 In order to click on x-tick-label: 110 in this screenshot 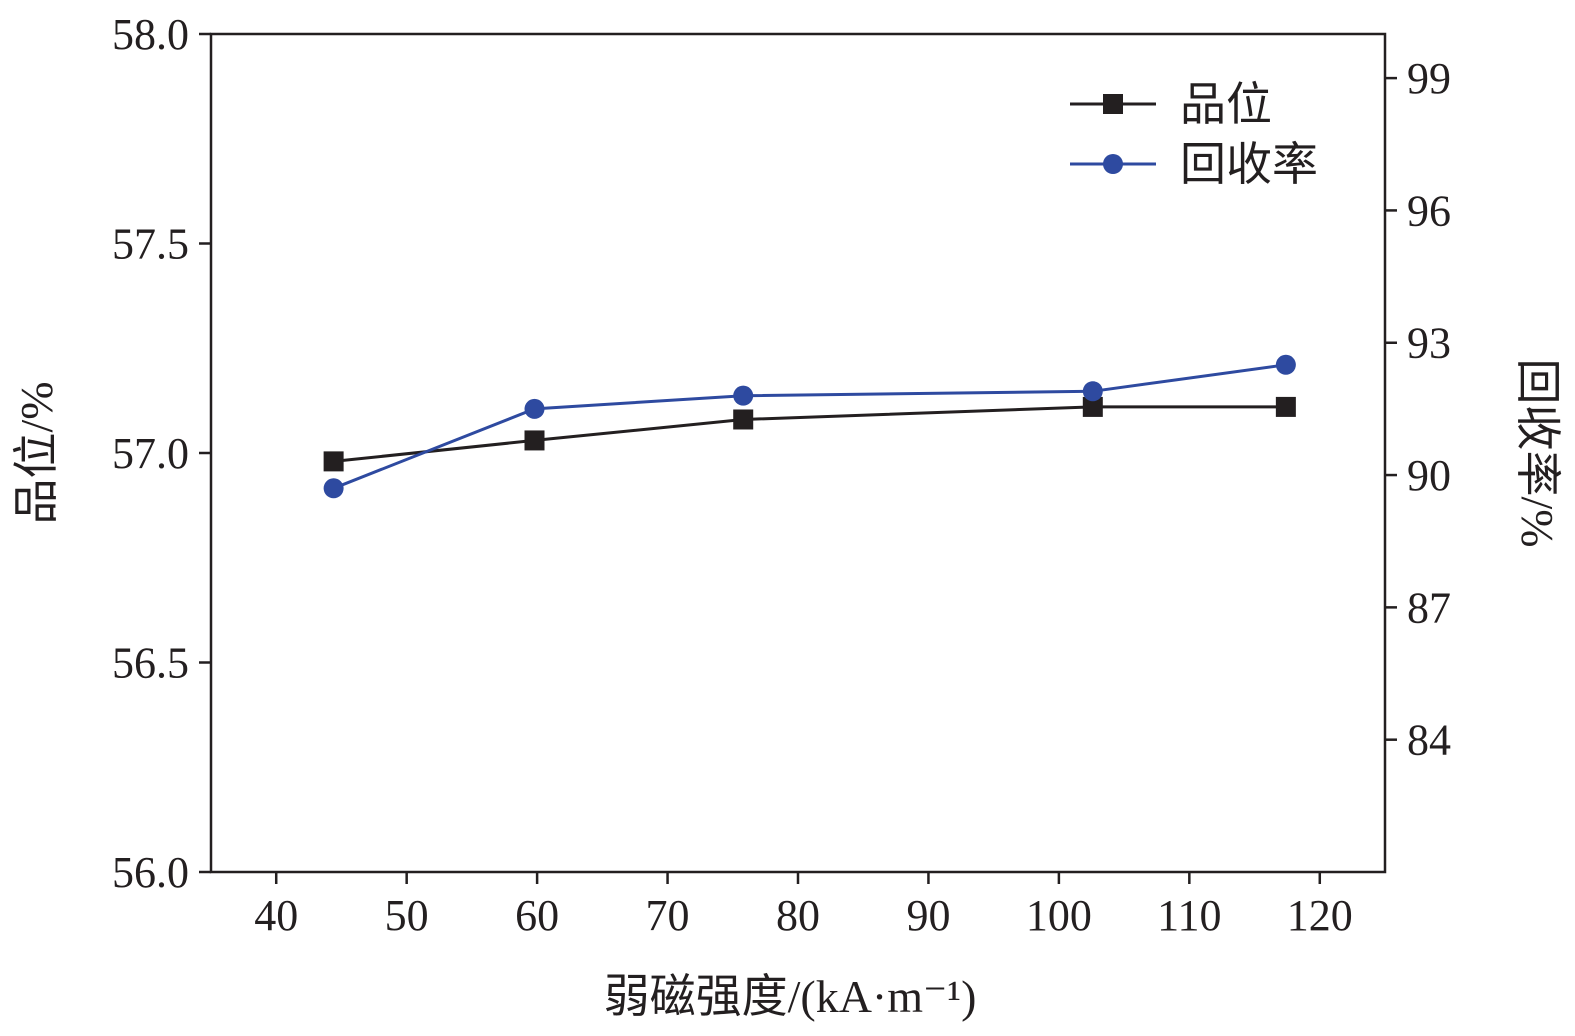, I will do `click(1189, 915)`.